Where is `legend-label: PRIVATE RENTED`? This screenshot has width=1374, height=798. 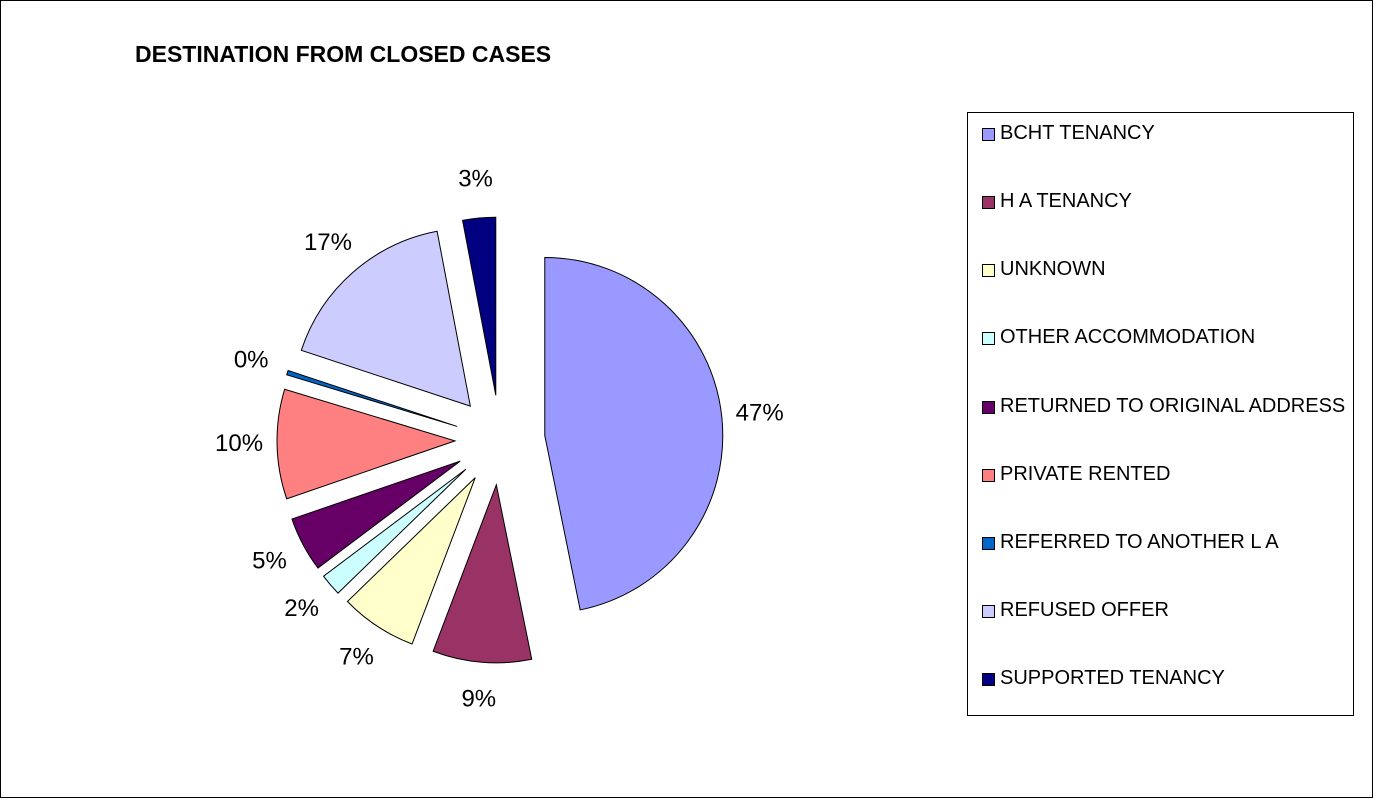
legend-label: PRIVATE RENTED is located at coordinates (1085, 473).